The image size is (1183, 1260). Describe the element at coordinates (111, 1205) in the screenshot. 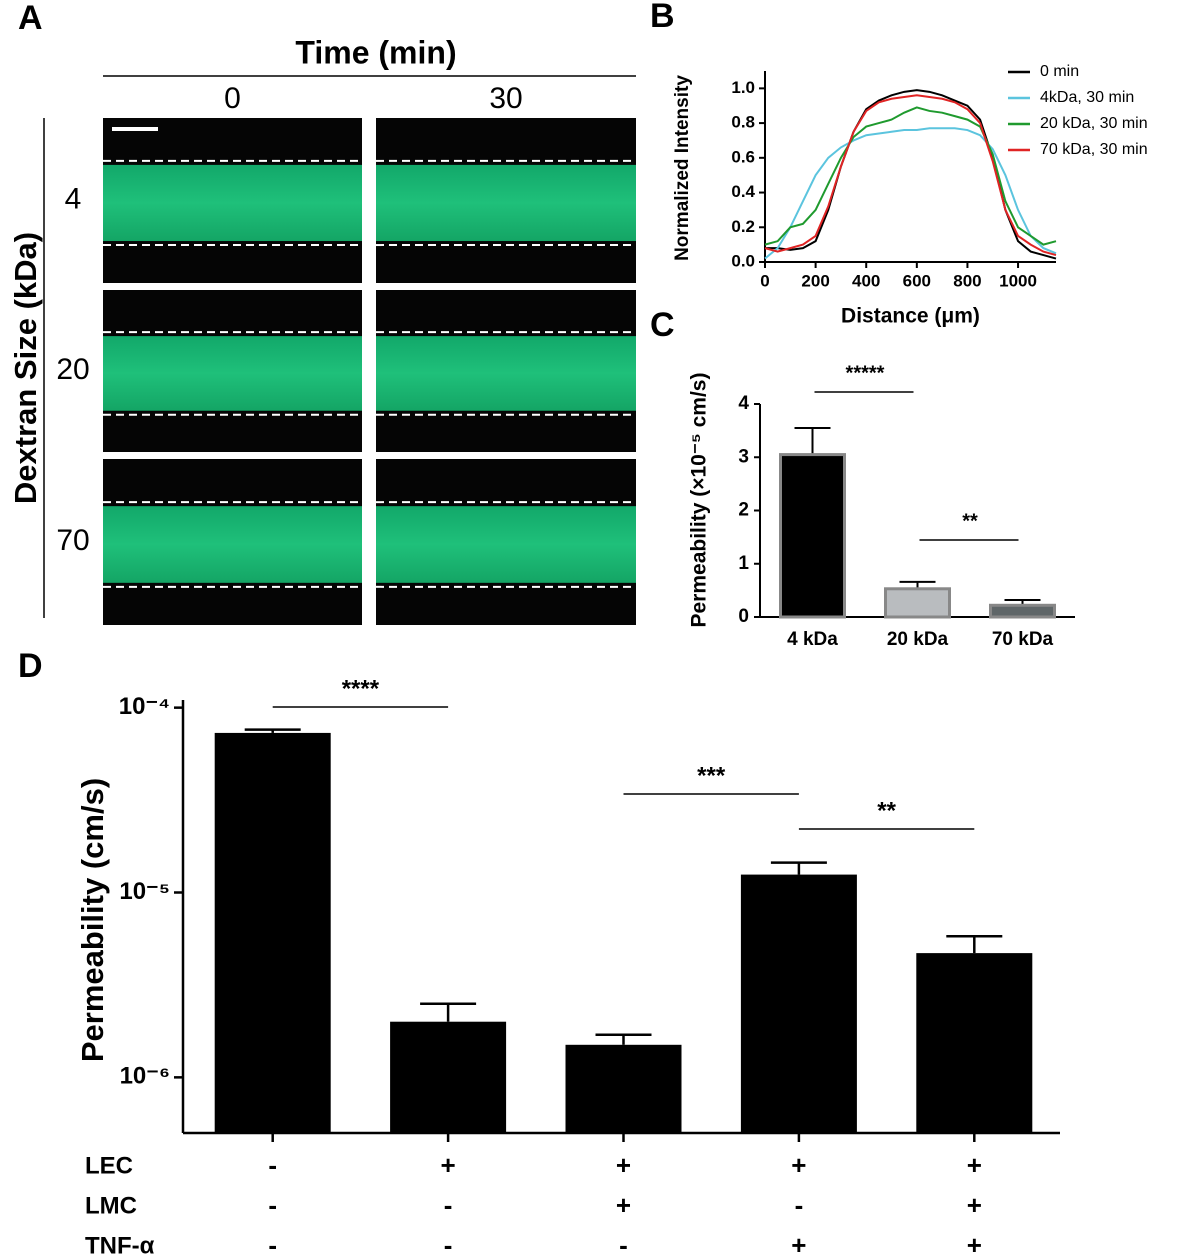

I see `condition-name: LMC` at that location.